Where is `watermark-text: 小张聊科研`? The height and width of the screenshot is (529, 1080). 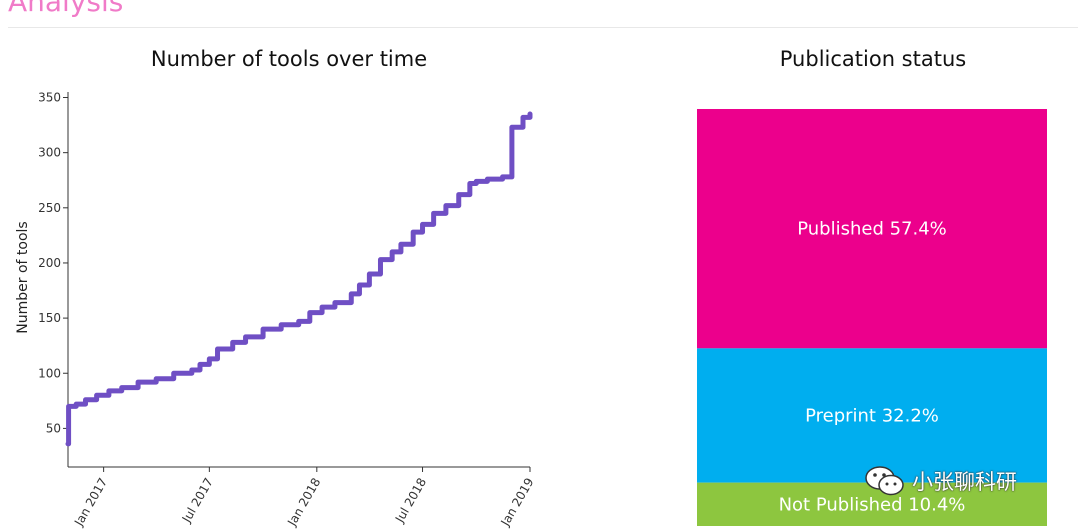 watermark-text: 小张聊科研 is located at coordinates (964, 482).